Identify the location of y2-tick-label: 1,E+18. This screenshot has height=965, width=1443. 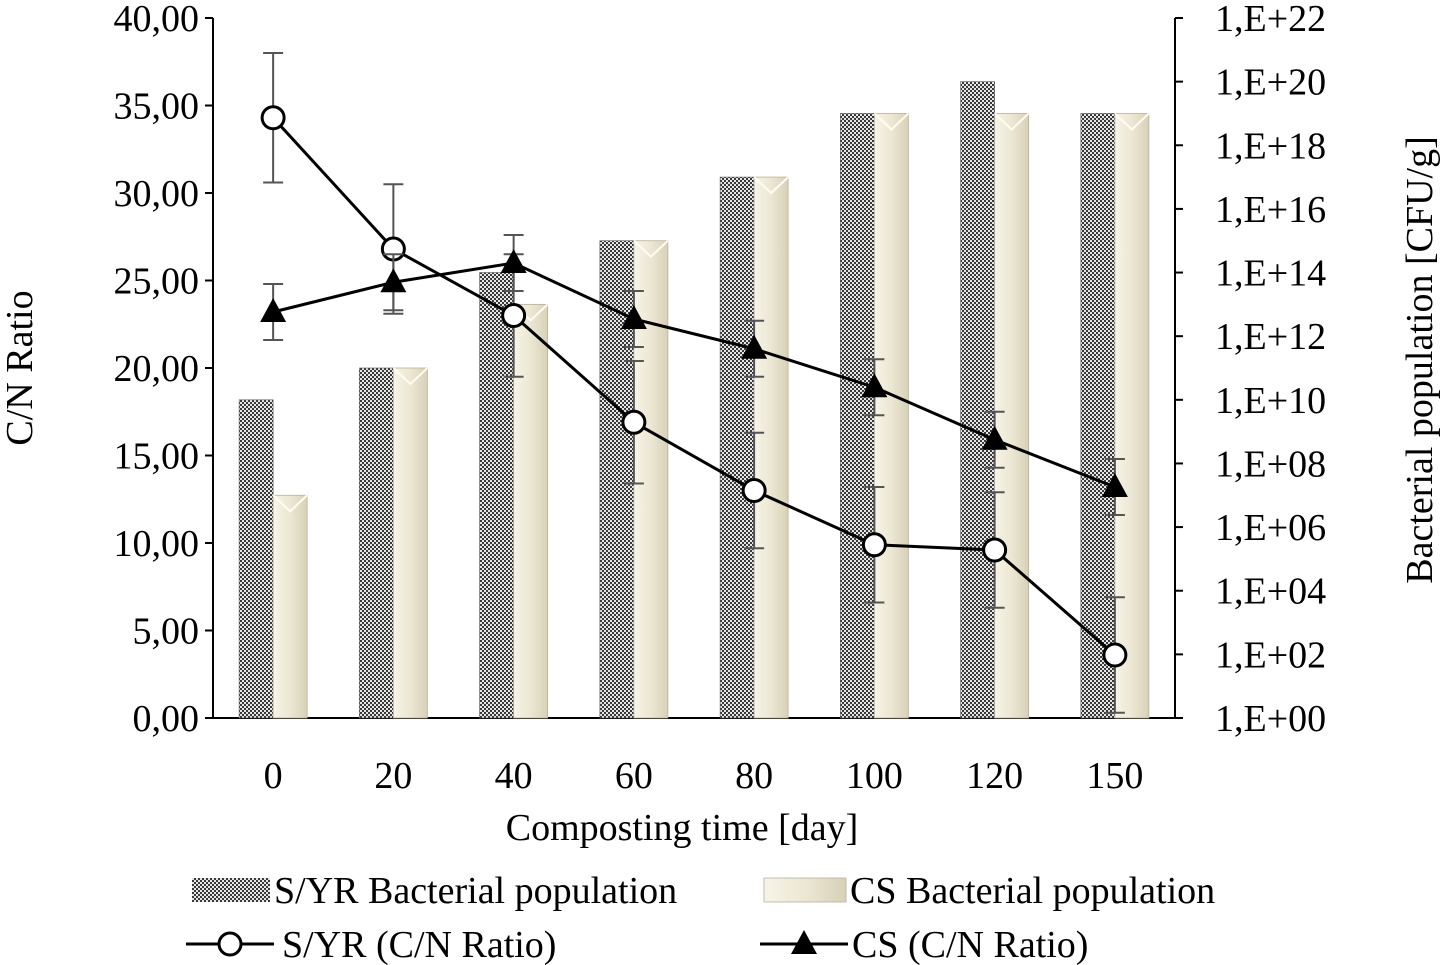
(1270, 146).